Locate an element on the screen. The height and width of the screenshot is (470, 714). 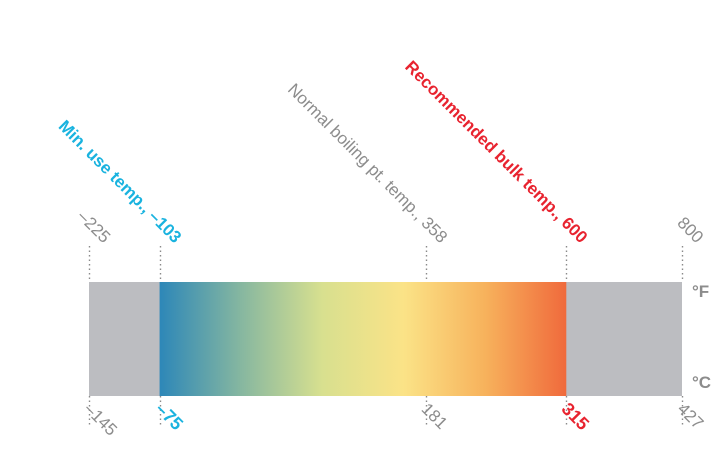
bottom-label-normal-boiling: 181 is located at coordinates (434, 415).